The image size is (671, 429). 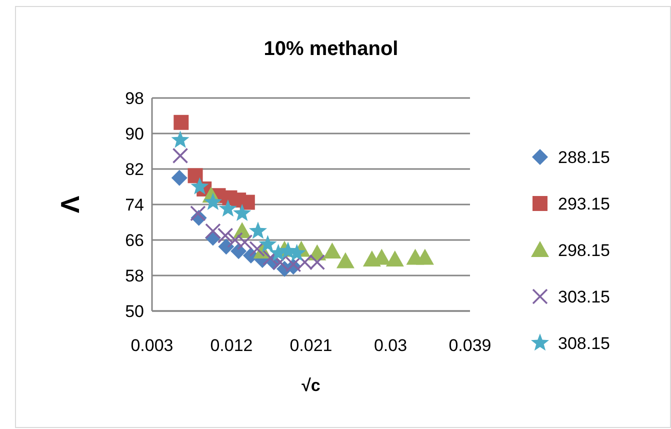 I want to click on y-tick-label: 50, so click(x=134, y=311).